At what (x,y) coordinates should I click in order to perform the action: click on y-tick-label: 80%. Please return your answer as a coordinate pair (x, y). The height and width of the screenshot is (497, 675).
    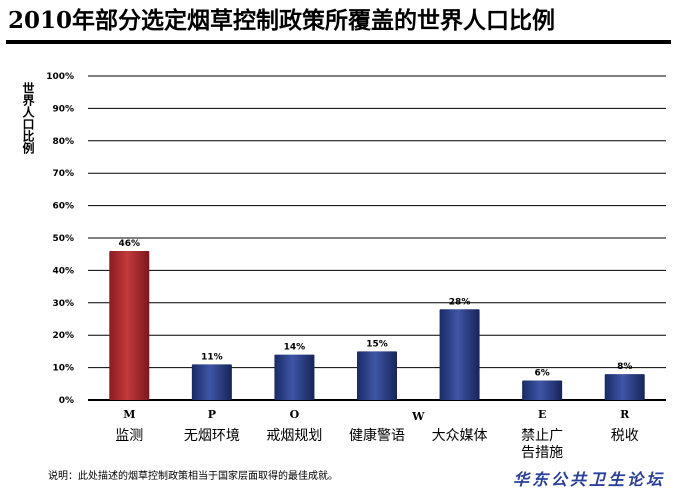
    Looking at the image, I should click on (63, 142).